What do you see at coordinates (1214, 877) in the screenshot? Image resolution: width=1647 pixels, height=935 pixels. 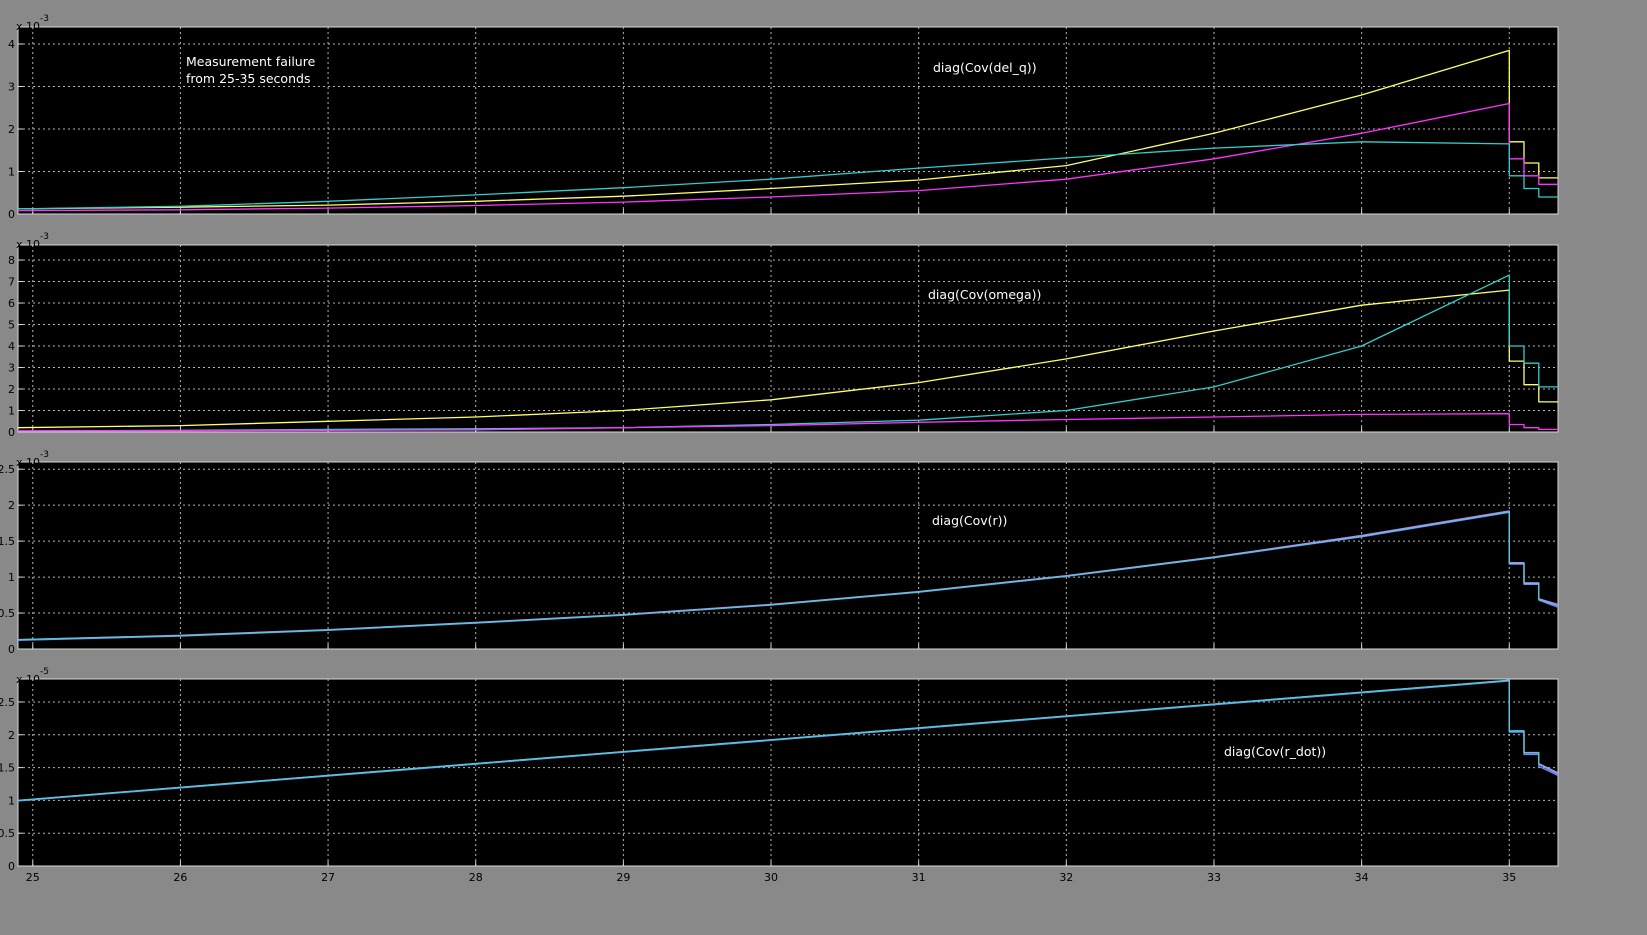 I see `x-tick-label: 33` at bounding box center [1214, 877].